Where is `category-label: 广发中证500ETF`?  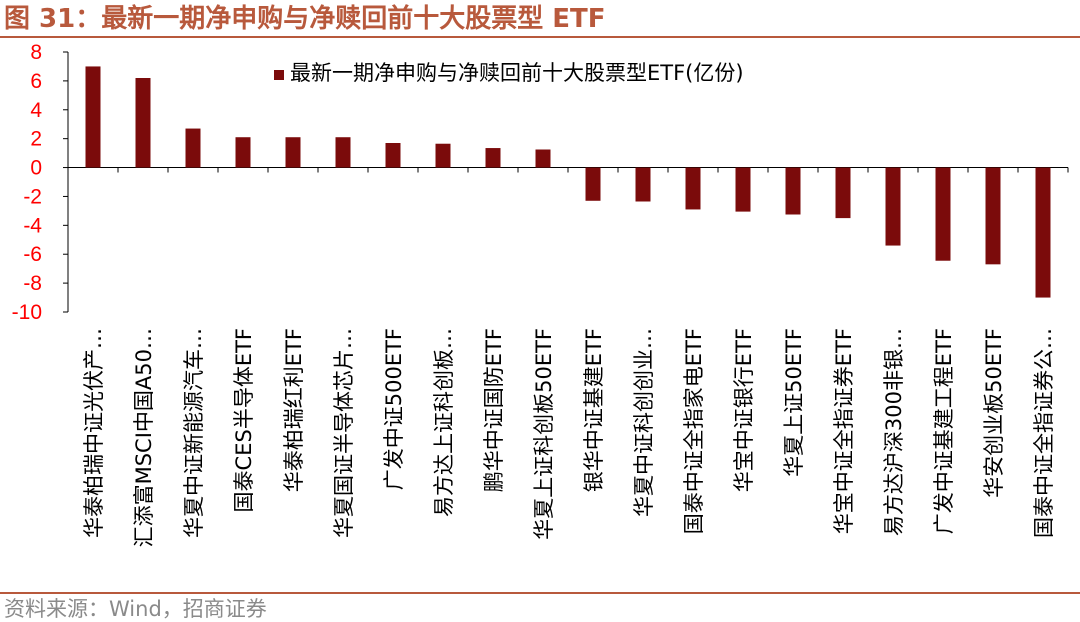
category-label: 广发中证500ETF is located at coordinates (394, 409).